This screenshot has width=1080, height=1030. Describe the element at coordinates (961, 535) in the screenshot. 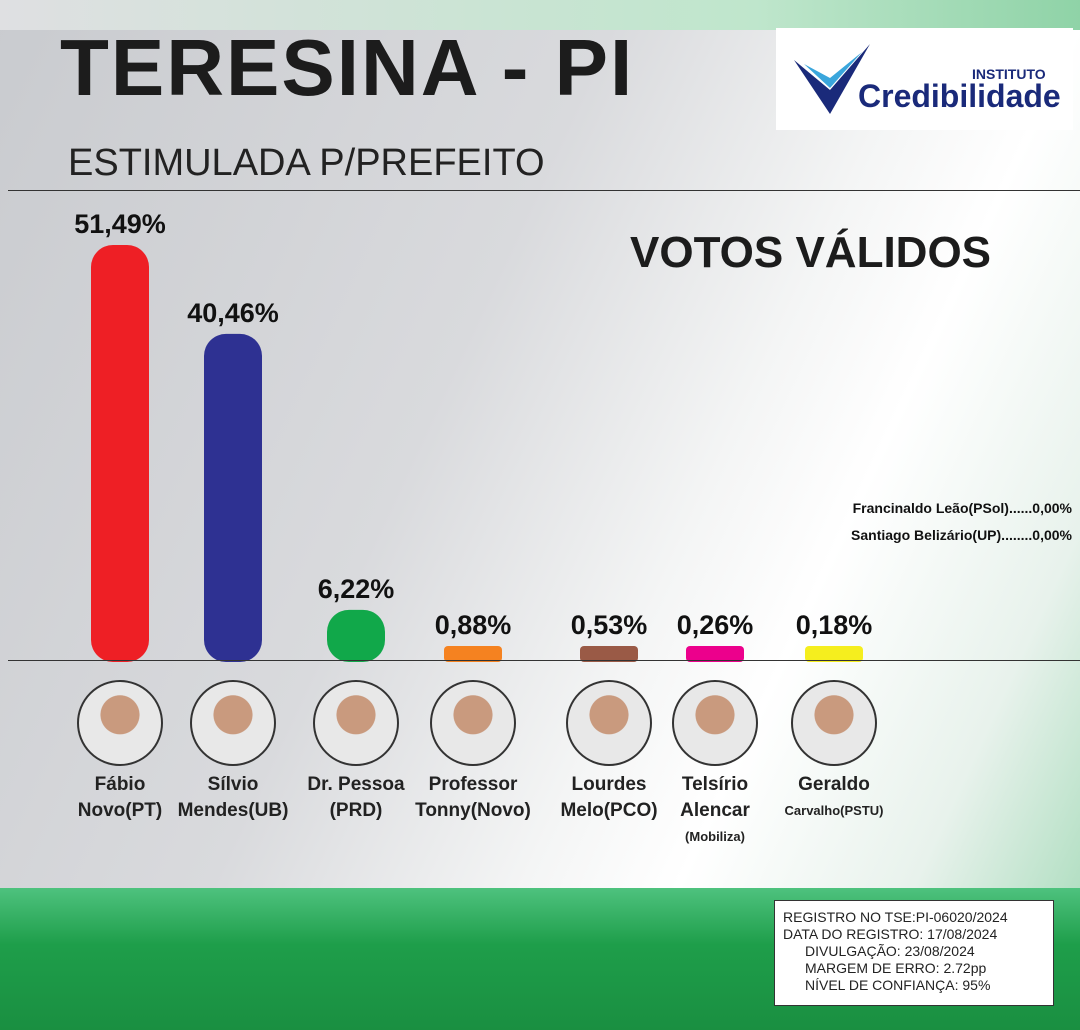

I see `minor-candidate: Santiago Belizário(UP)........0,00%` at that location.